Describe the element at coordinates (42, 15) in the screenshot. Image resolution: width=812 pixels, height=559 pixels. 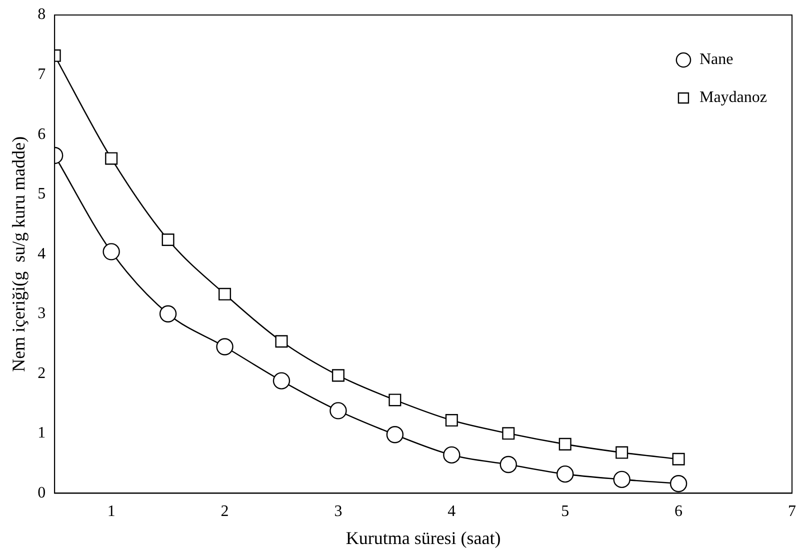
I see `y-tick-label: 8` at that location.